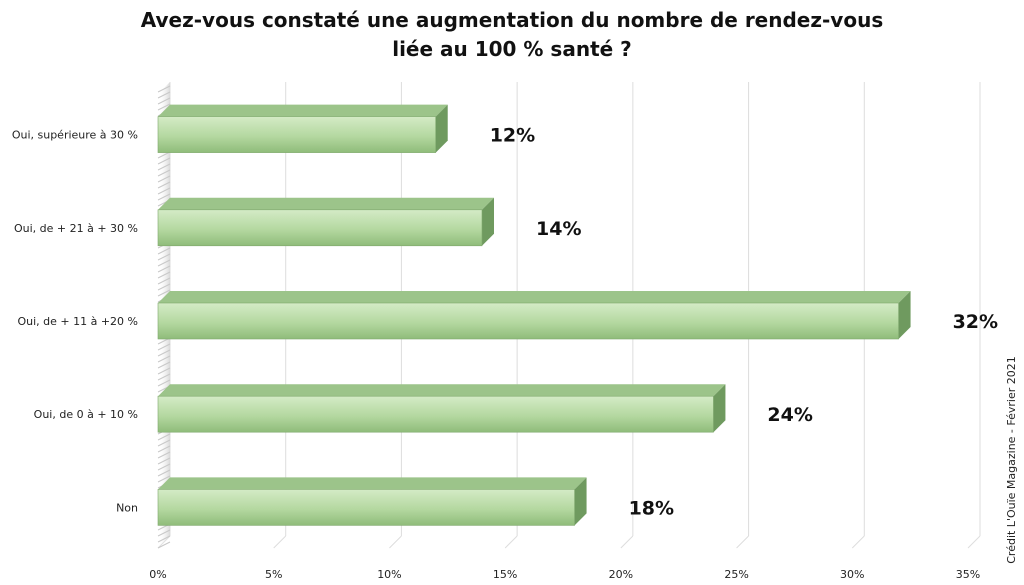 The image size is (1024, 585). Describe the element at coordinates (127, 507) in the screenshot. I see `category-label: Non` at that location.